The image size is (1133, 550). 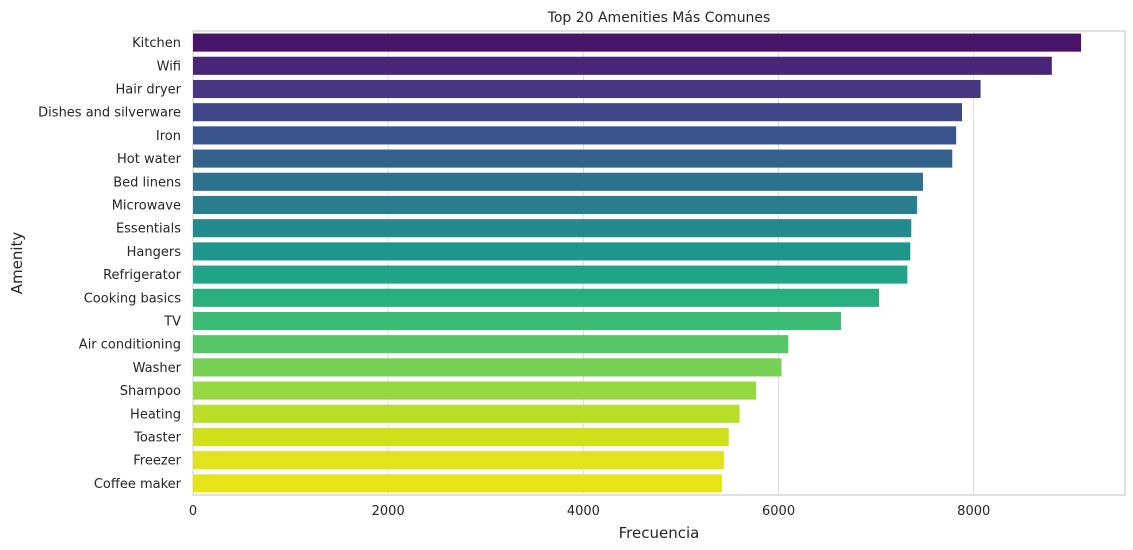 What do you see at coordinates (156, 43) in the screenshot?
I see `y-tick-label: Kitchen` at bounding box center [156, 43].